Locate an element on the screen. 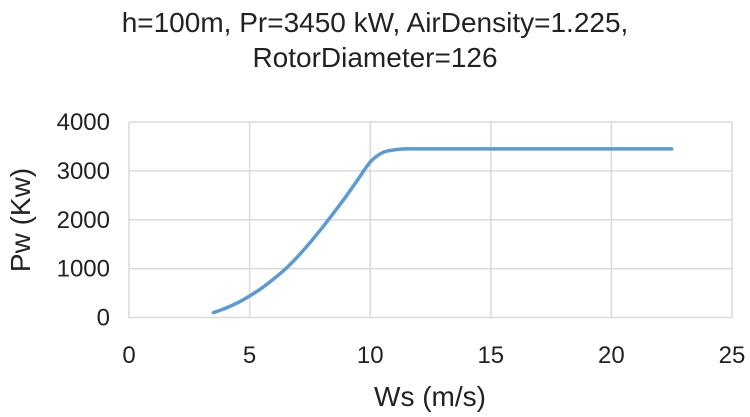 The height and width of the screenshot is (417, 750). x-tick-label: 10 is located at coordinates (370, 355).